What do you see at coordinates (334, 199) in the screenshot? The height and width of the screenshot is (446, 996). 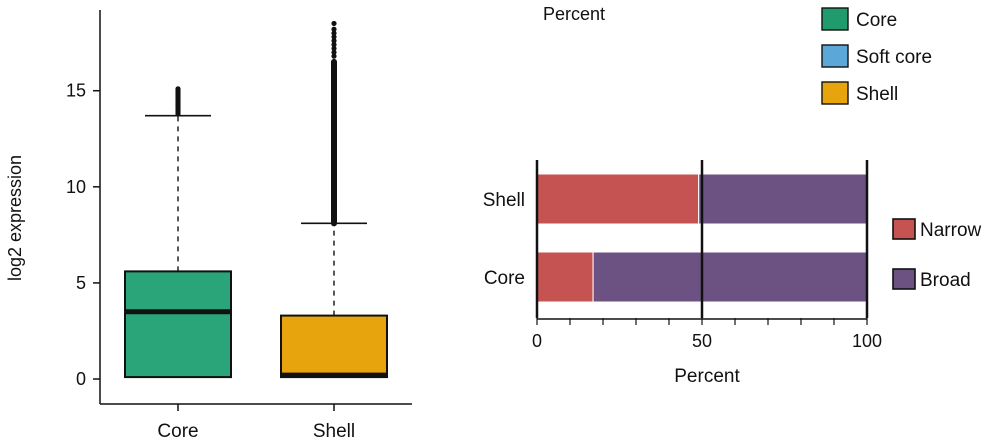 I see `box-shell` at bounding box center [334, 199].